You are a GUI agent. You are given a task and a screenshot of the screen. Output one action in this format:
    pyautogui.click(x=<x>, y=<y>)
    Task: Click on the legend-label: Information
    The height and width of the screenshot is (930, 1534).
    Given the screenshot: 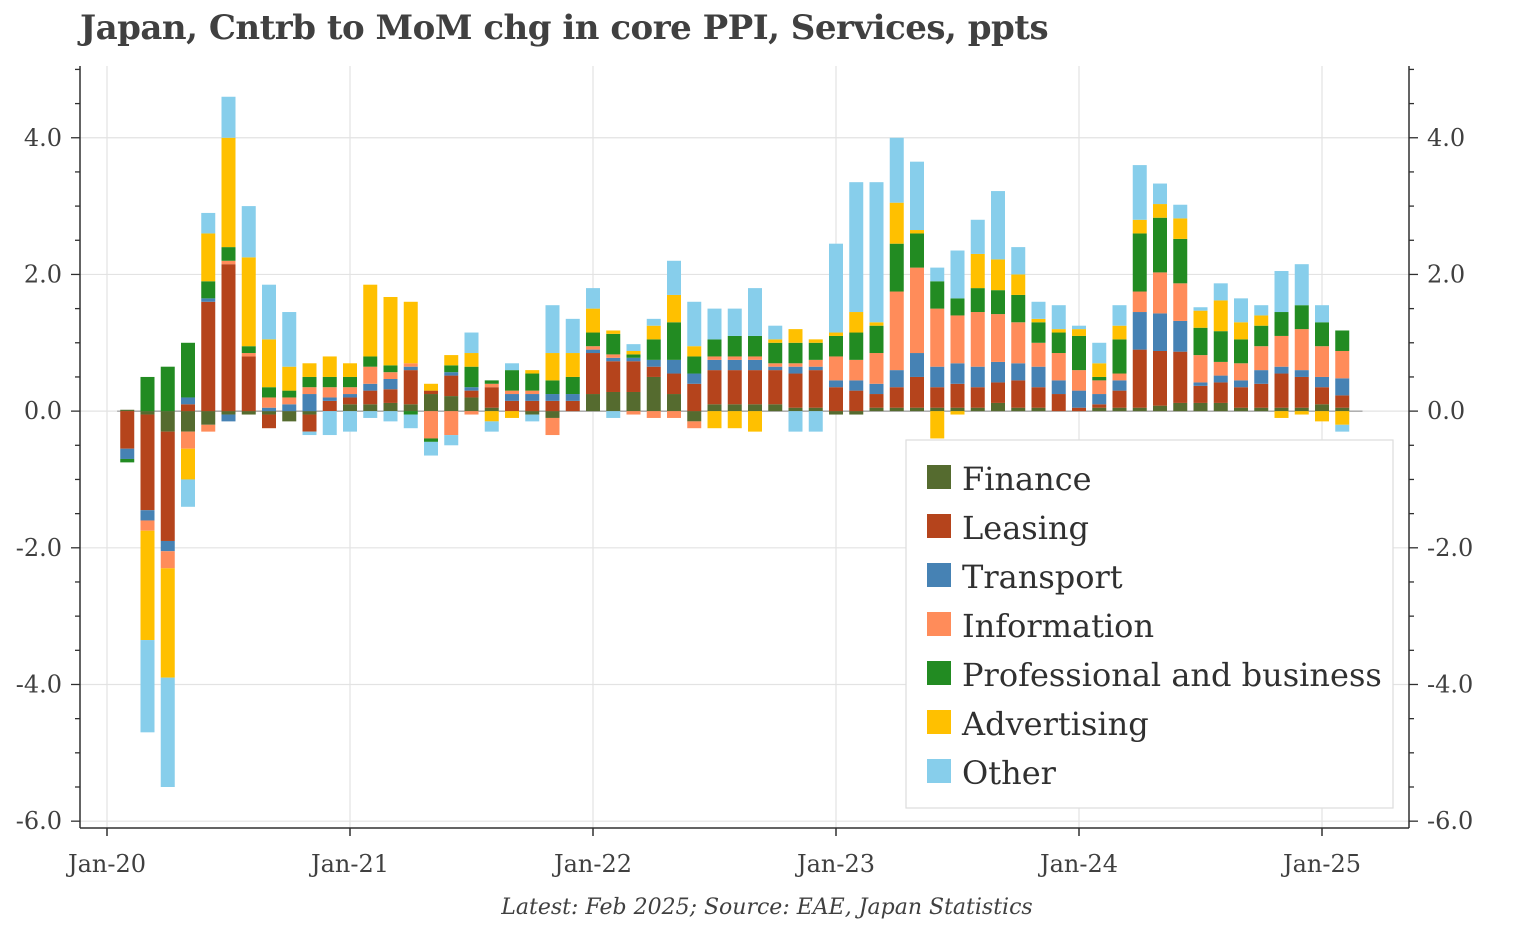 What is the action you would take?
    pyautogui.click(x=1058, y=626)
    